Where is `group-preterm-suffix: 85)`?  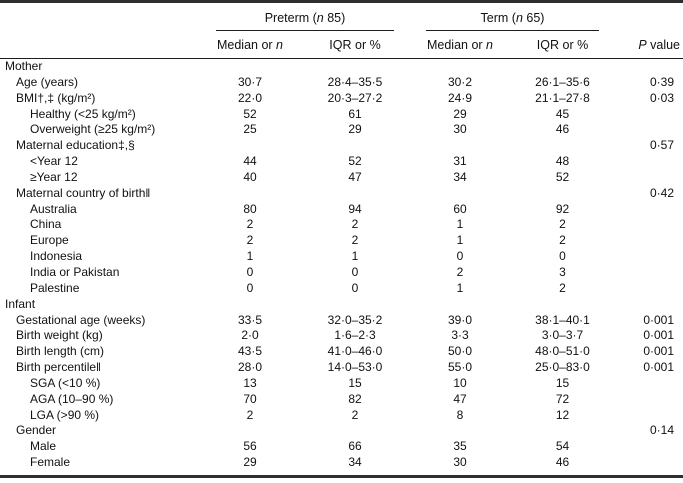
group-preterm-suffix: 85) is located at coordinates (334, 18).